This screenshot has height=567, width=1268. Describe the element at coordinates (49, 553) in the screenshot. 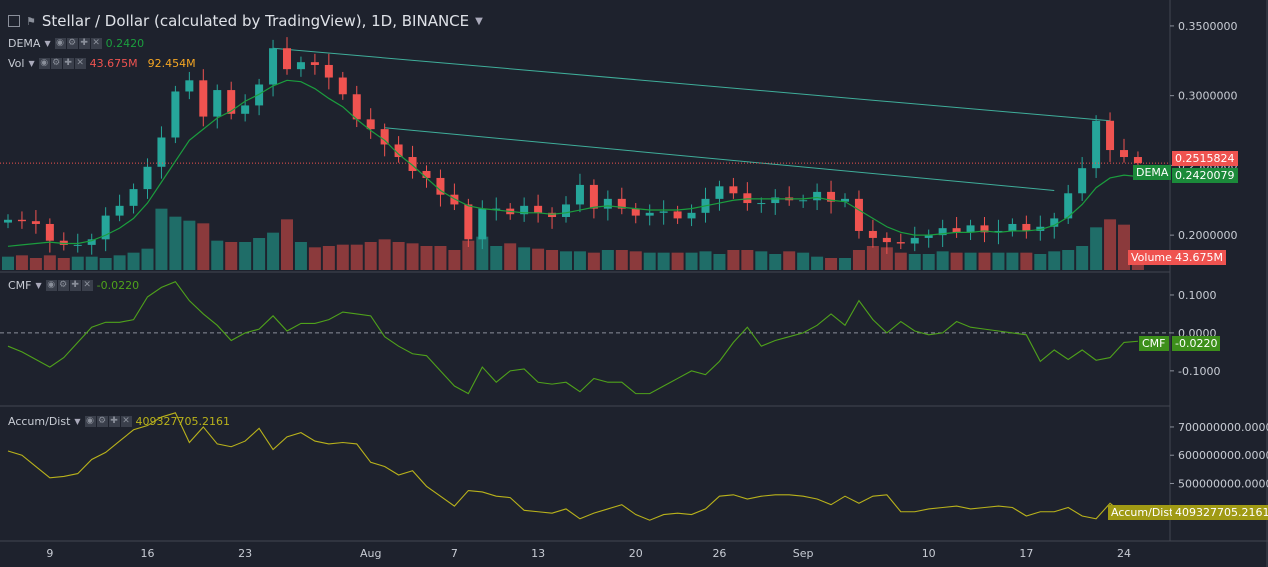

I see `time-tick-label: 9` at that location.